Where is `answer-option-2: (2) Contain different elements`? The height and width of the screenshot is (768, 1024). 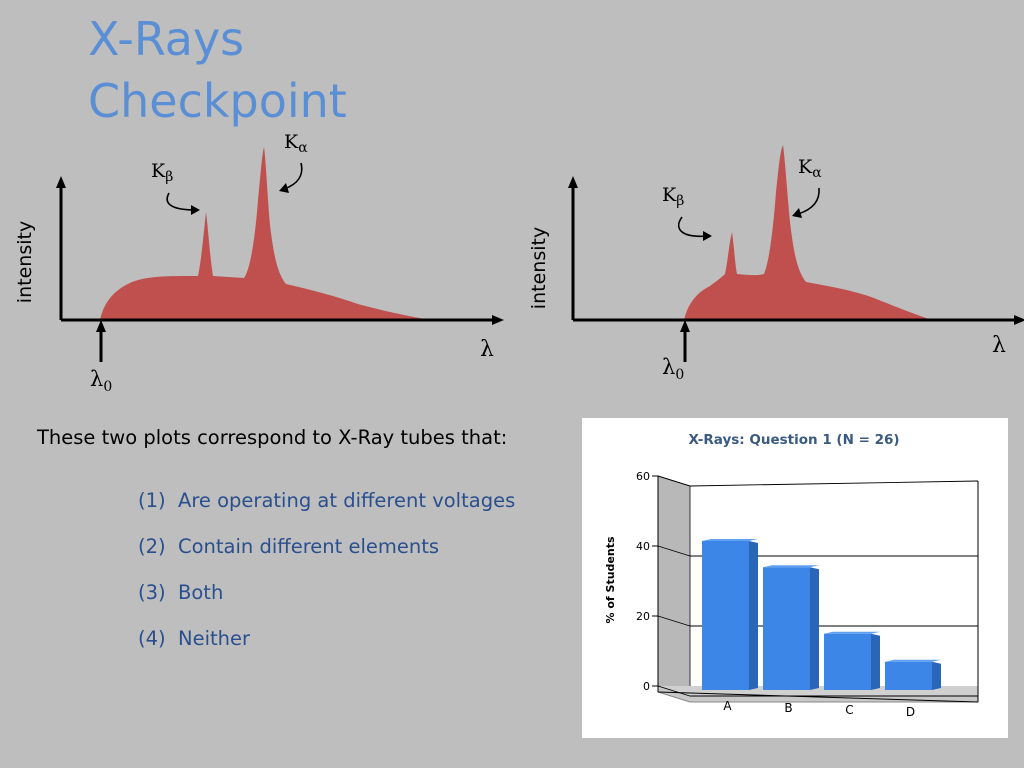 answer-option-2: (2) Contain different elements is located at coordinates (326, 555).